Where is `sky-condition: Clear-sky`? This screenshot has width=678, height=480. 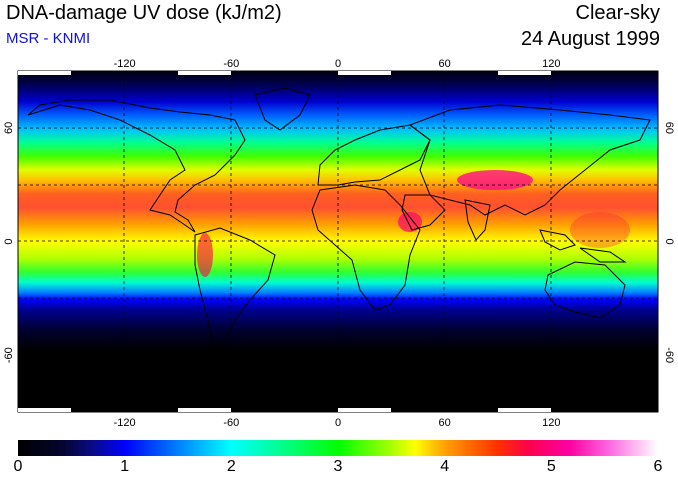
sky-condition: Clear-sky is located at coordinates (617, 13).